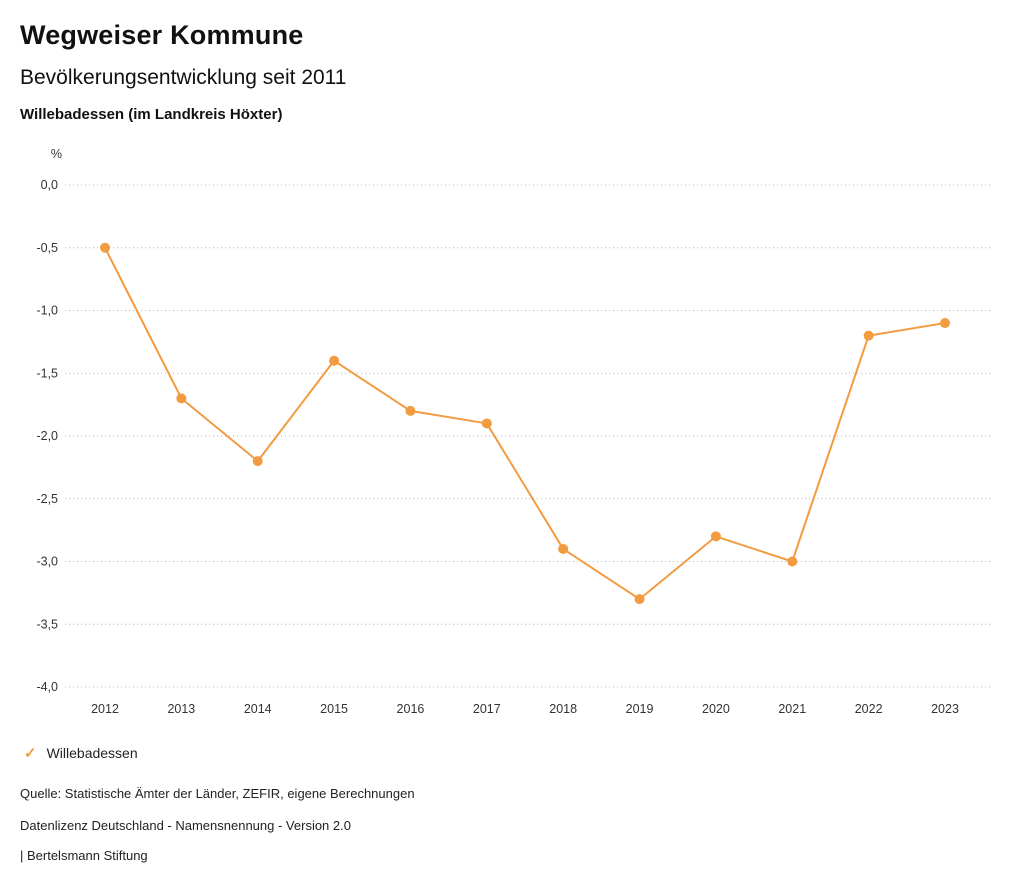 Image resolution: width=1024 pixels, height=888 pixels. Describe the element at coordinates (47, 311) in the screenshot. I see `y-tick-label: -1,0` at that location.